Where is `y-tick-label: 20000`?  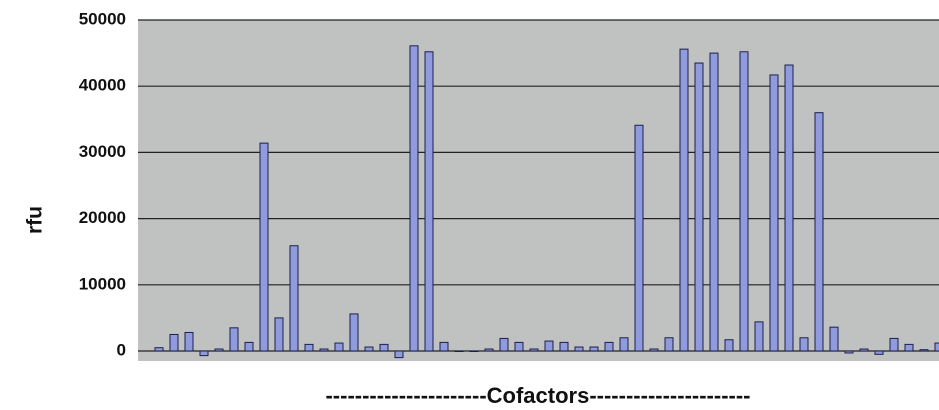 y-tick-label: 20000 is located at coordinates (102, 217).